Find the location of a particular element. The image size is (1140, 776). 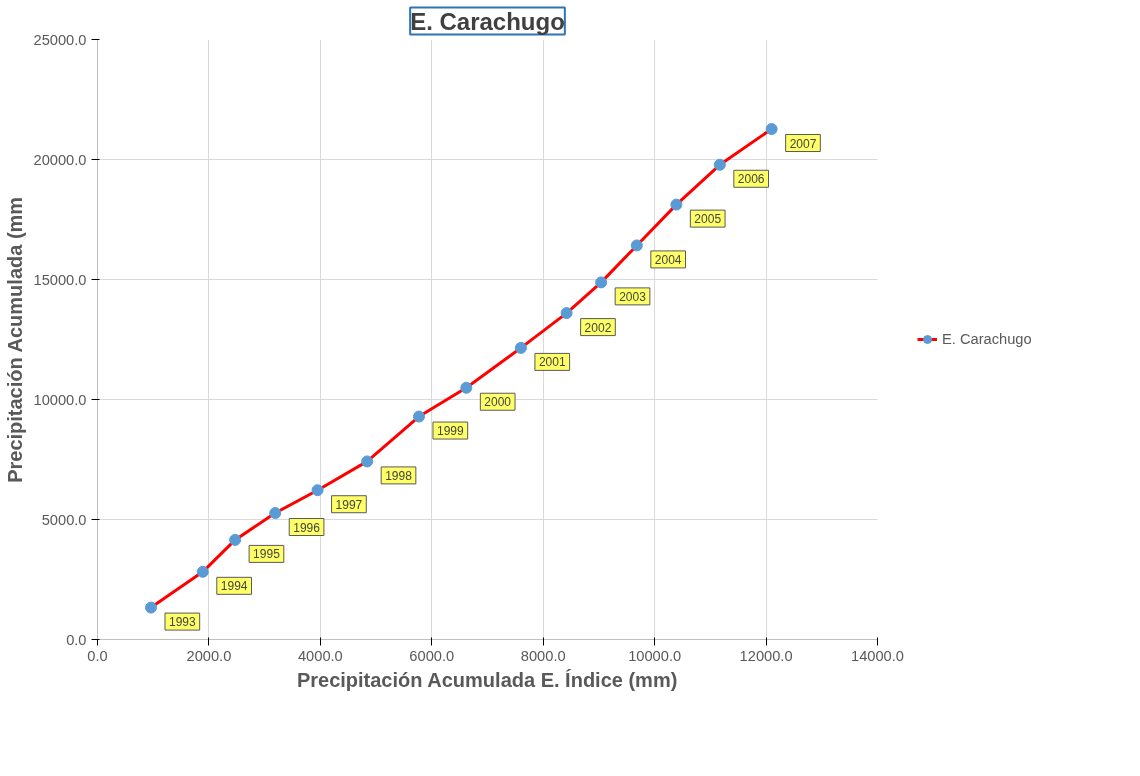

y-tick-label: 25000.0 is located at coordinates (60, 39).